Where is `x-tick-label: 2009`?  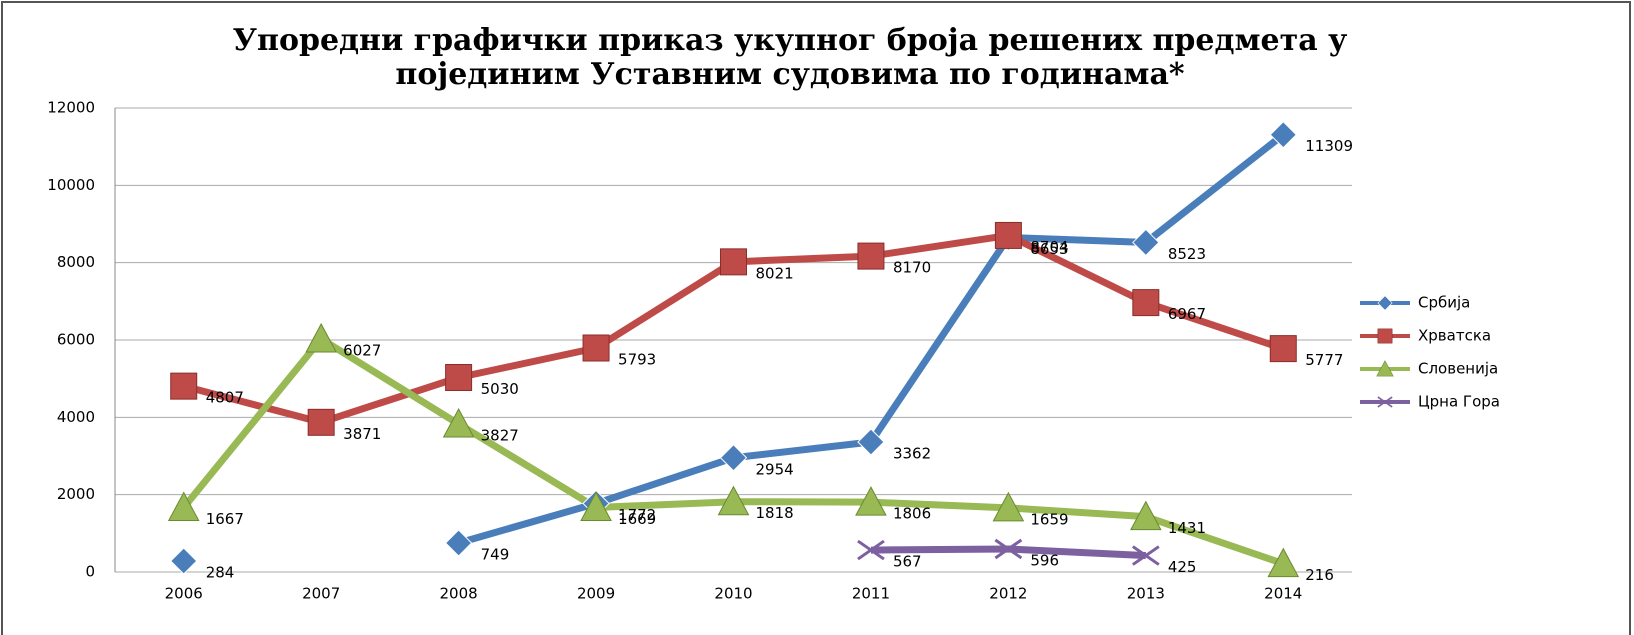 x-tick-label: 2009 is located at coordinates (596, 594).